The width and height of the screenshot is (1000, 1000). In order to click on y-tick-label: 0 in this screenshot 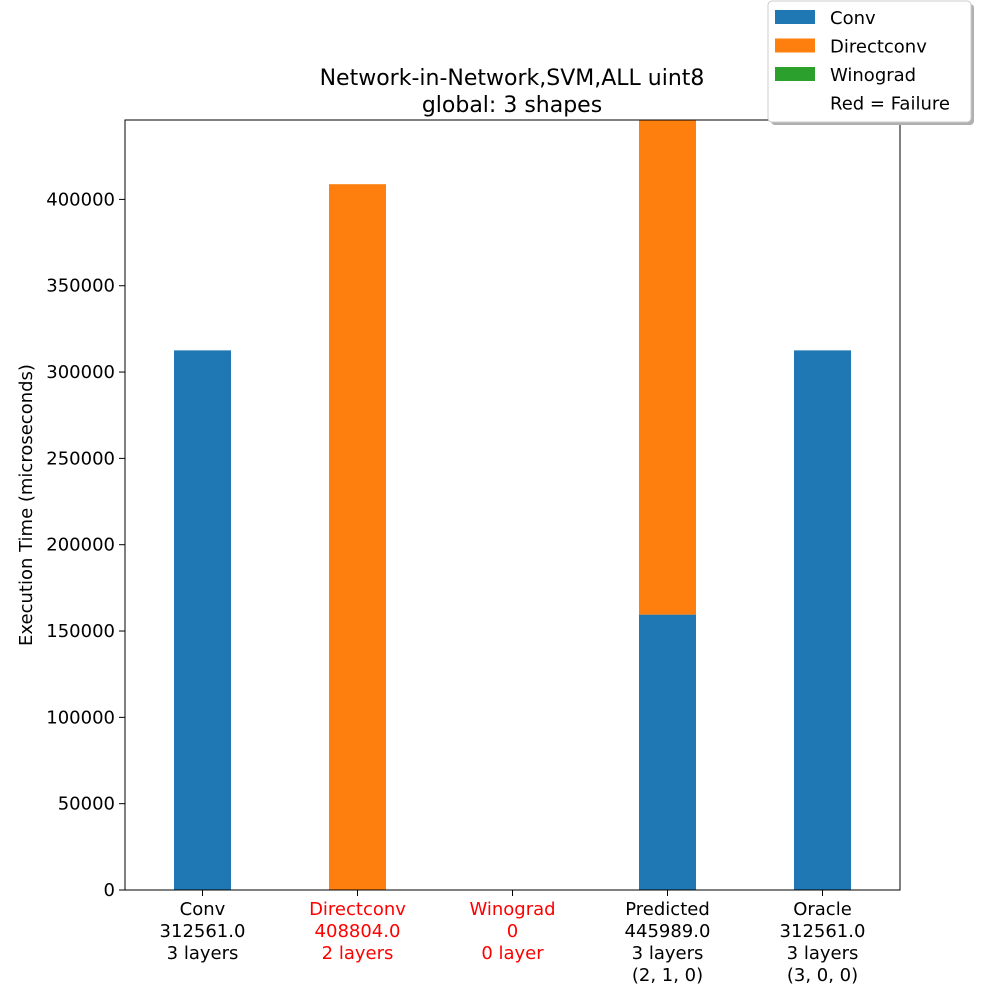, I will do `click(109, 890)`.